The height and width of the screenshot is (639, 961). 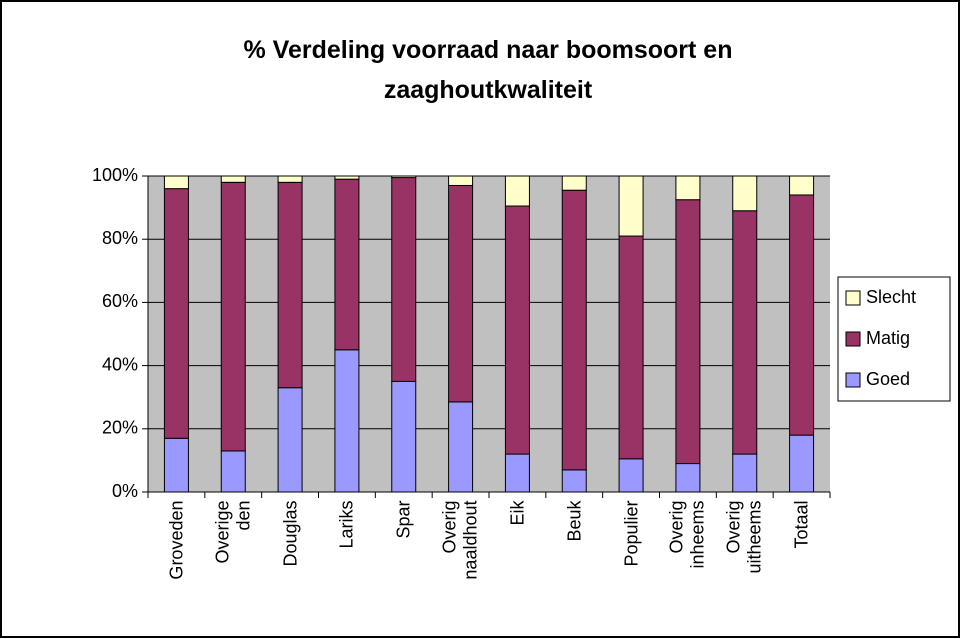 What do you see at coordinates (573, 521) in the screenshot?
I see `x-tick-label: Beuk` at bounding box center [573, 521].